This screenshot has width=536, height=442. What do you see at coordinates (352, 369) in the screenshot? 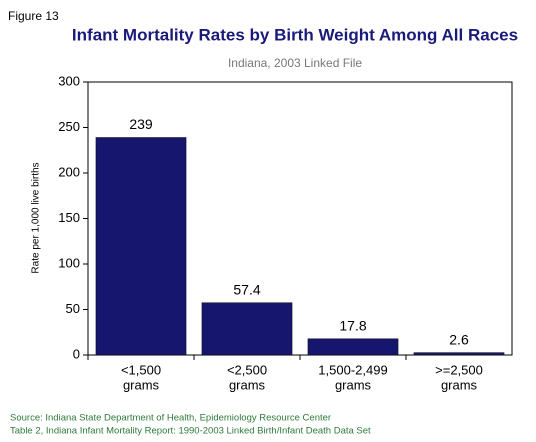
I see `x-tick-label: 1,500-2,499` at bounding box center [352, 369].